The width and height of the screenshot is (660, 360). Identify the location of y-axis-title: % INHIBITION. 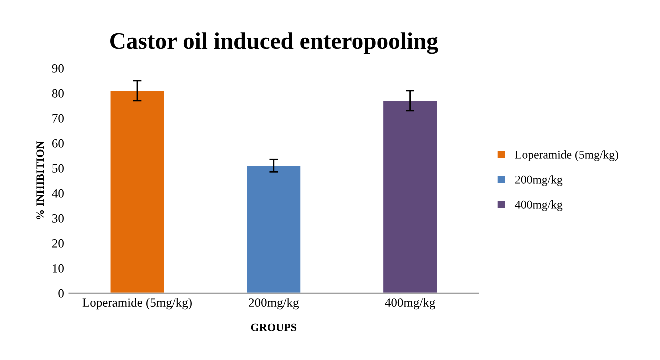
(40, 180).